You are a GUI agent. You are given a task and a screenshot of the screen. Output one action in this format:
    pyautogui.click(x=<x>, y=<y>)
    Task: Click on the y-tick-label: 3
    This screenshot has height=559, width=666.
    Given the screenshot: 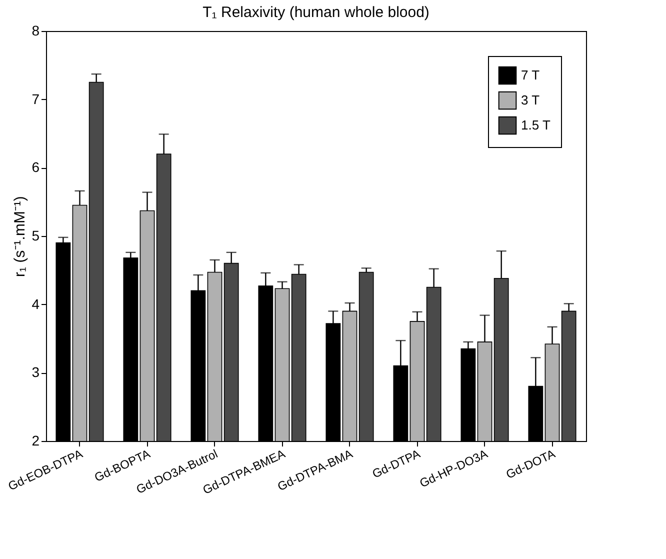 What is the action you would take?
    pyautogui.click(x=36, y=372)
    